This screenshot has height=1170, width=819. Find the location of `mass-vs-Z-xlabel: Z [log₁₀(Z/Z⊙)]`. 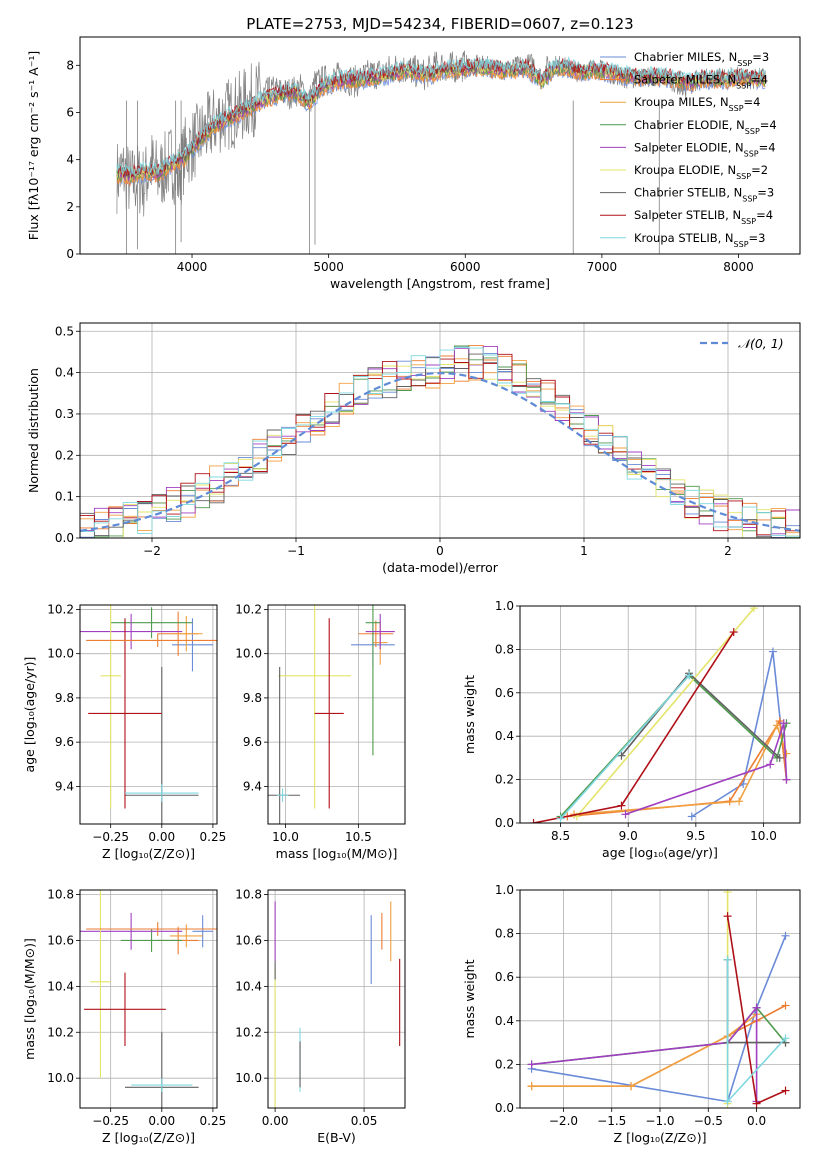

mass-vs-Z-xlabel: Z [log₁₀(Z/Z⊙)] is located at coordinates (148, 1137).